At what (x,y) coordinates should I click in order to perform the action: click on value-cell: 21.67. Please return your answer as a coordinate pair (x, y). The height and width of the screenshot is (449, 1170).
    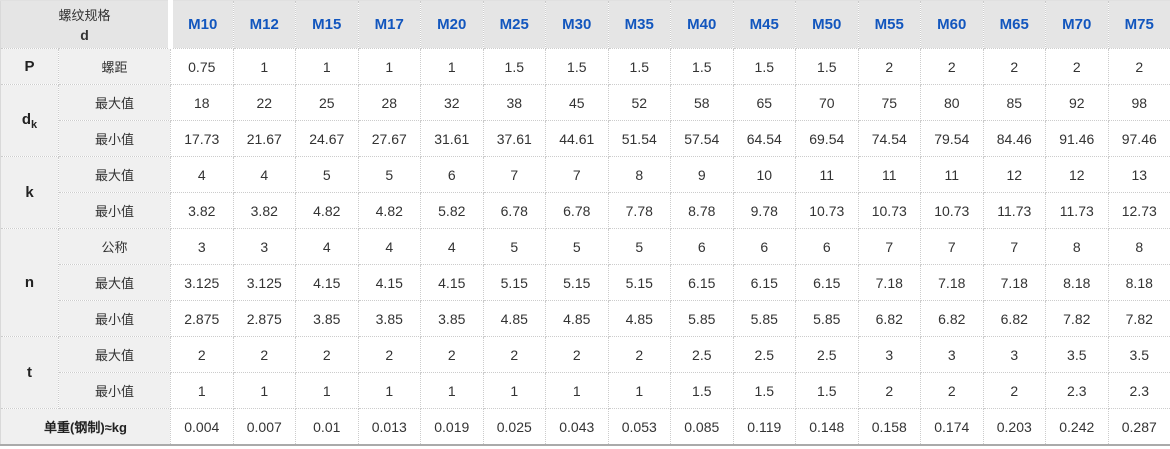
    Looking at the image, I should click on (264, 138).